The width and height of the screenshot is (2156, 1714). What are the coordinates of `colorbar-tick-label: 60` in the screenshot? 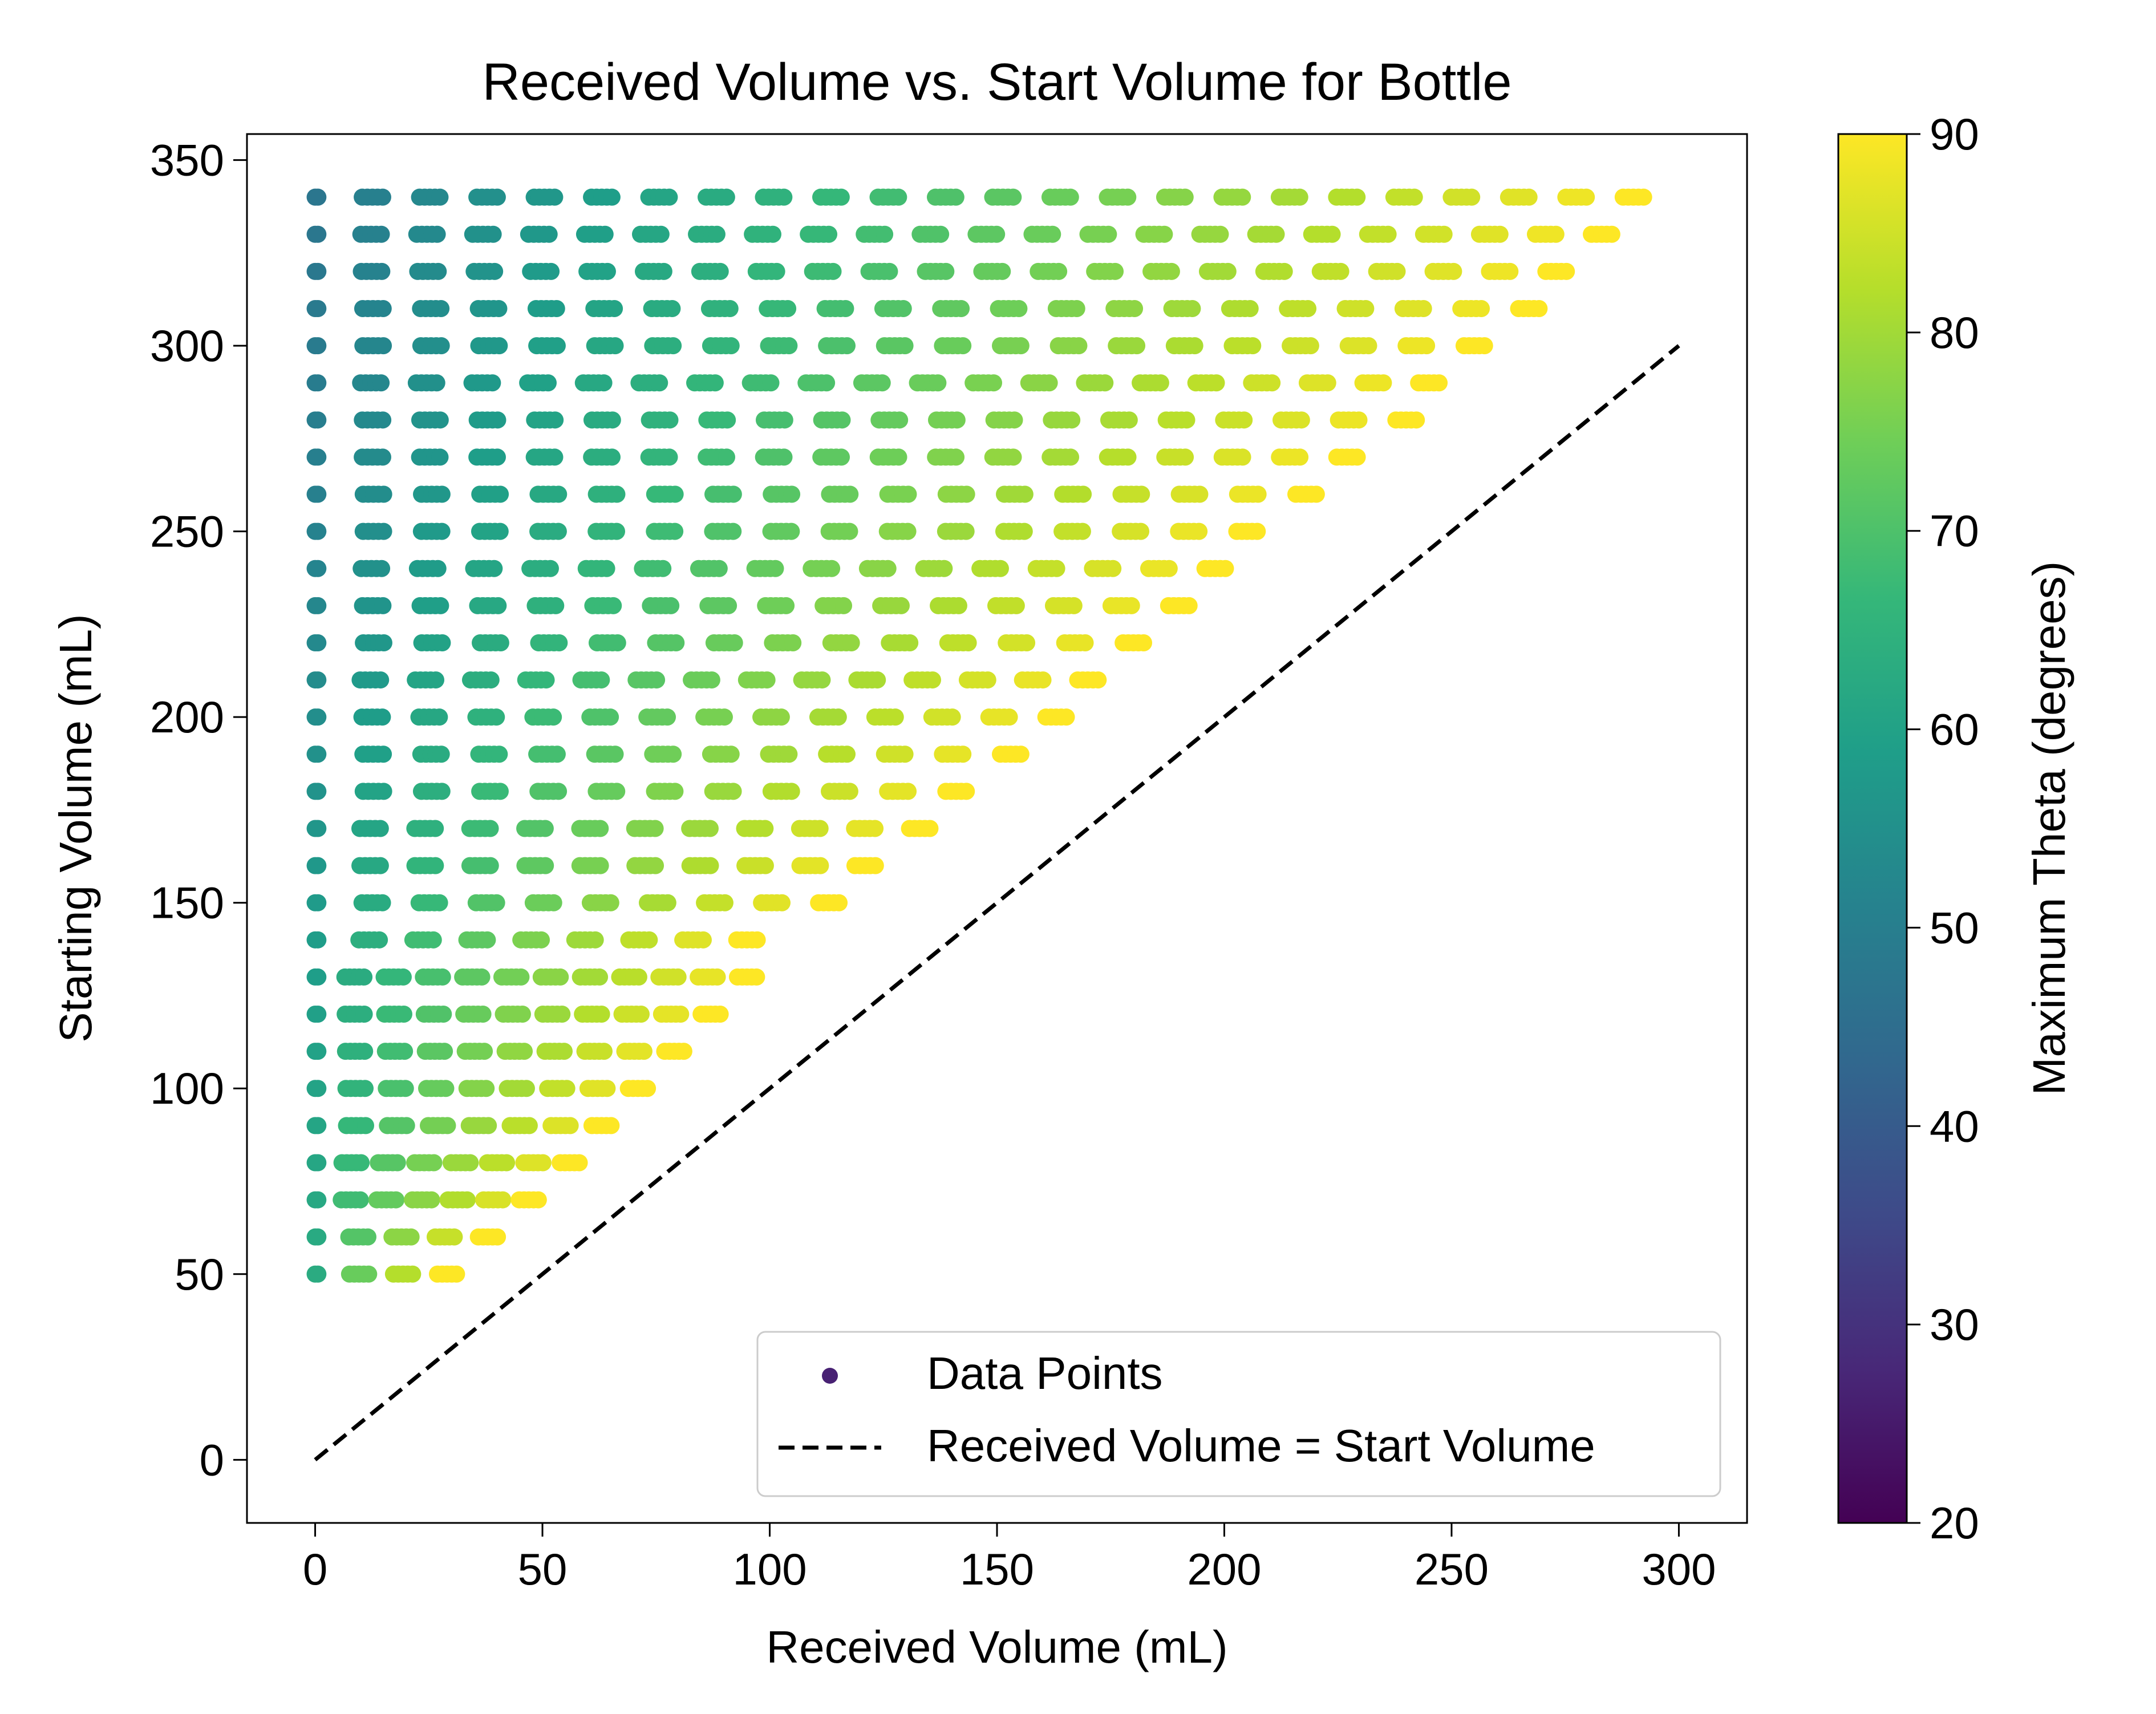 It's located at (1955, 729).